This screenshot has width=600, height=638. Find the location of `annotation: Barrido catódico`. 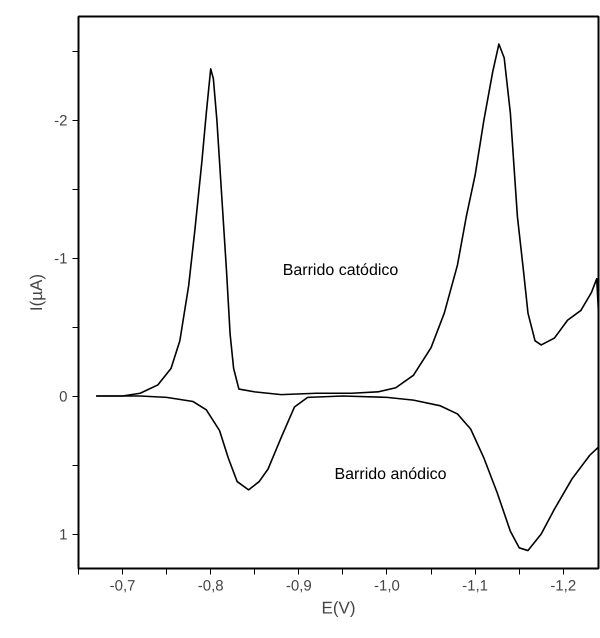

annotation: Barrido catódico is located at coordinates (340, 270).